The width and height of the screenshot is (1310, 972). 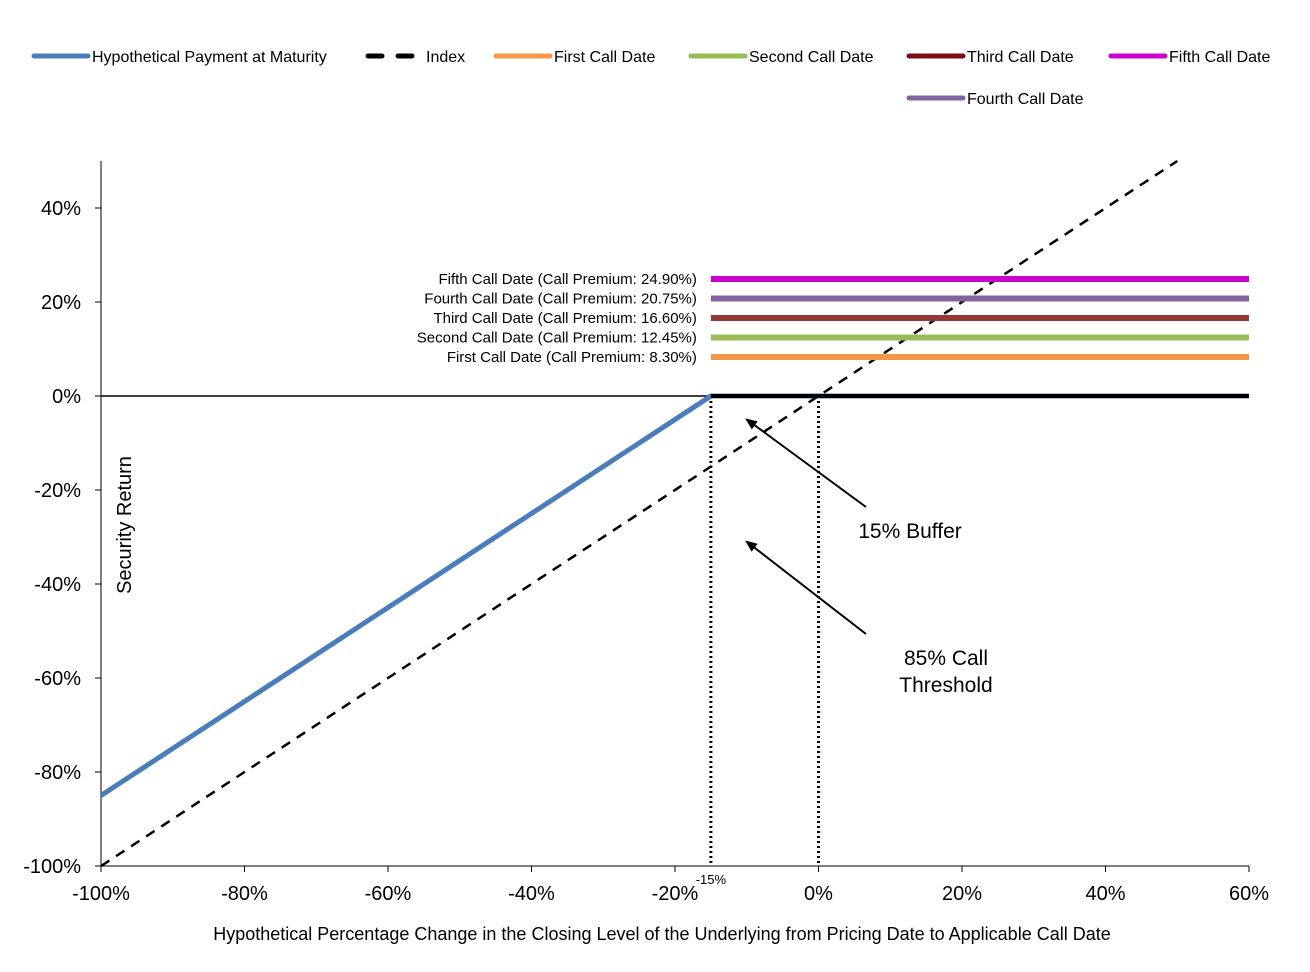 What do you see at coordinates (244, 894) in the screenshot?
I see `x-tick-label: -80%` at bounding box center [244, 894].